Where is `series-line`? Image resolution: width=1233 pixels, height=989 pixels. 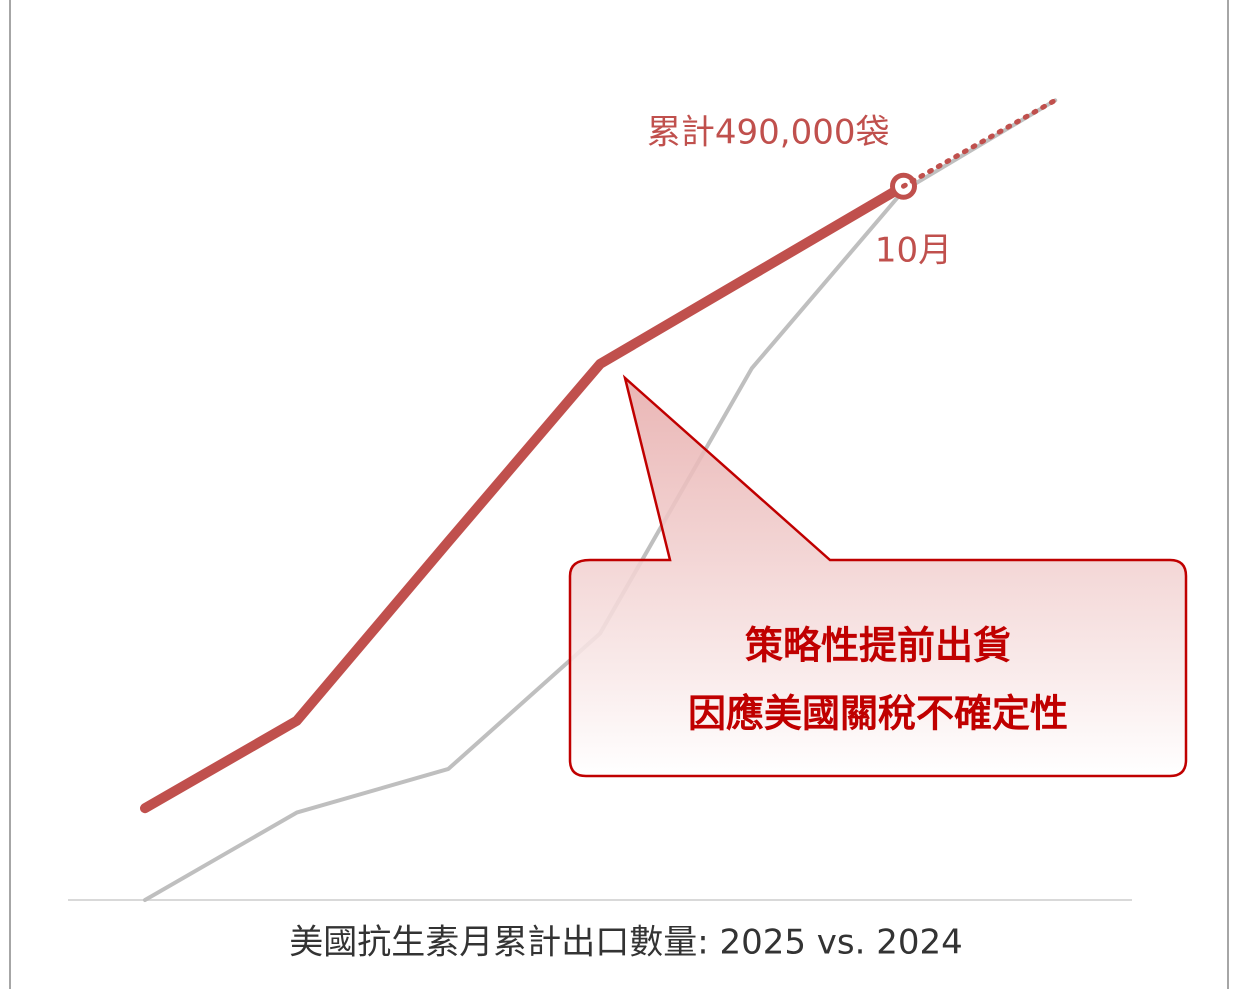 series-line is located at coordinates (979, 143).